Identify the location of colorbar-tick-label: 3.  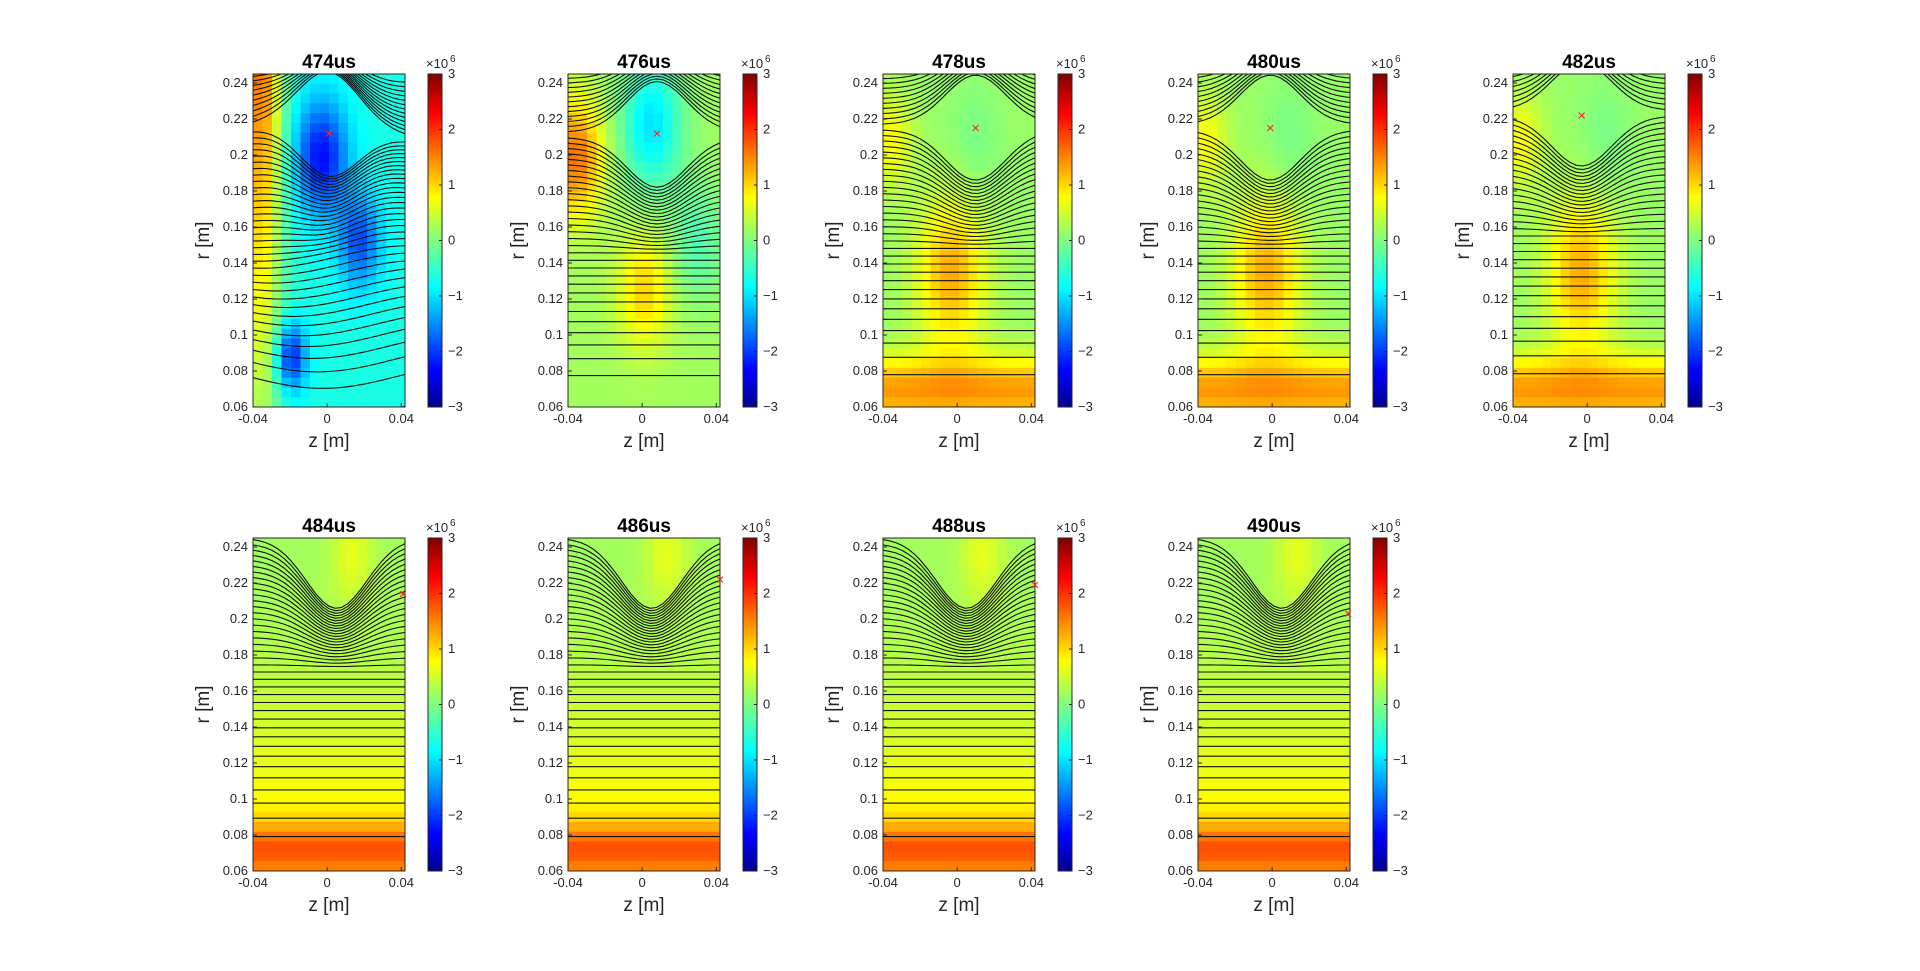
(1396, 73).